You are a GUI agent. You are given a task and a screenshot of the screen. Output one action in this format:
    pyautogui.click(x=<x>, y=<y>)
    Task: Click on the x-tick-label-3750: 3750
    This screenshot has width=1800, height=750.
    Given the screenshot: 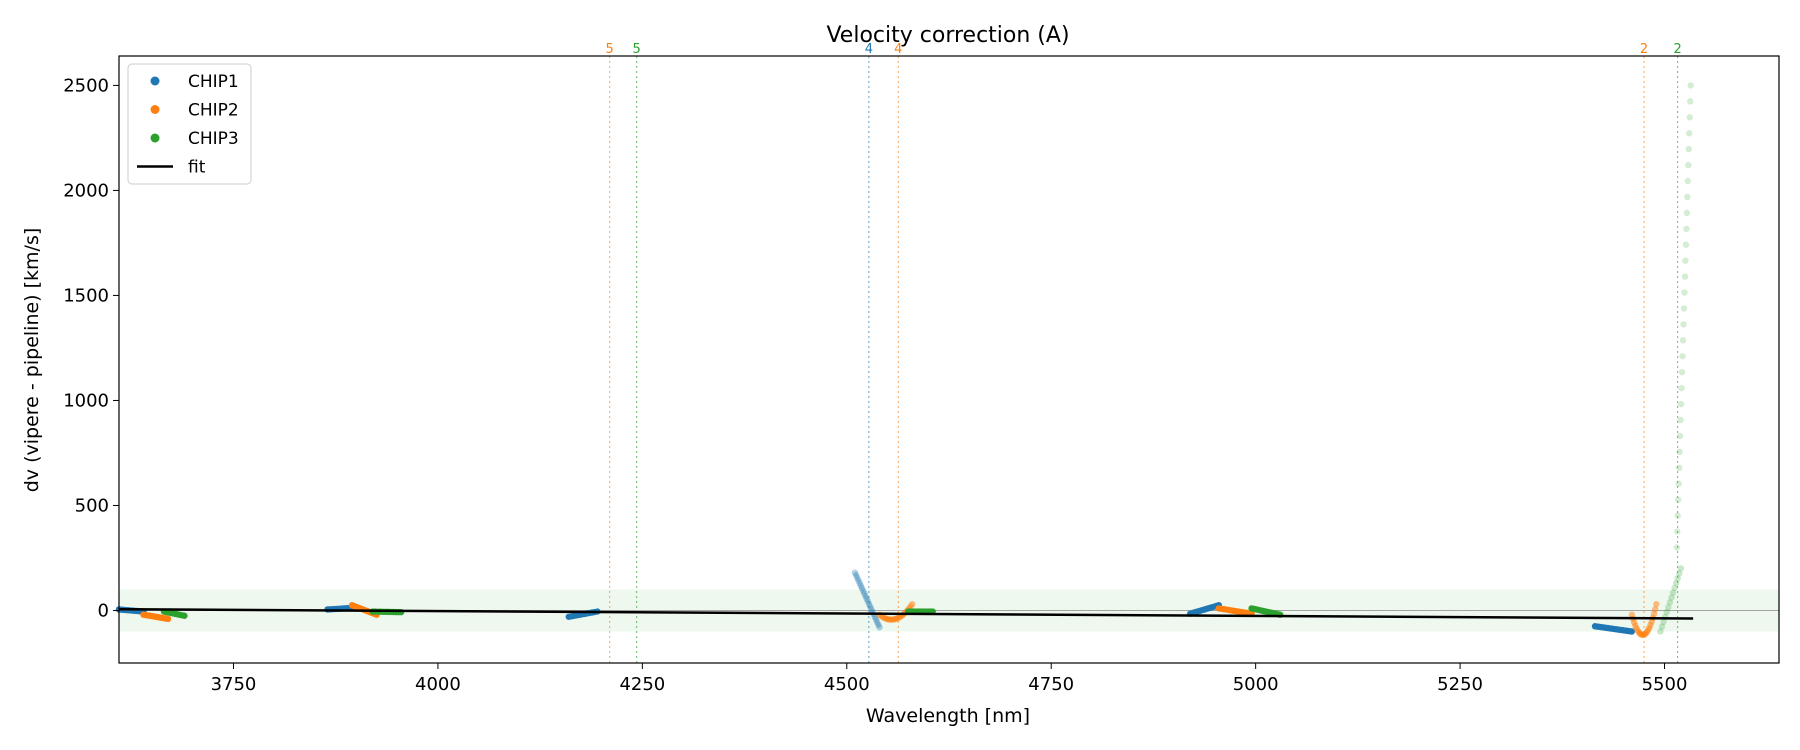 What is the action you would take?
    pyautogui.click(x=234, y=684)
    